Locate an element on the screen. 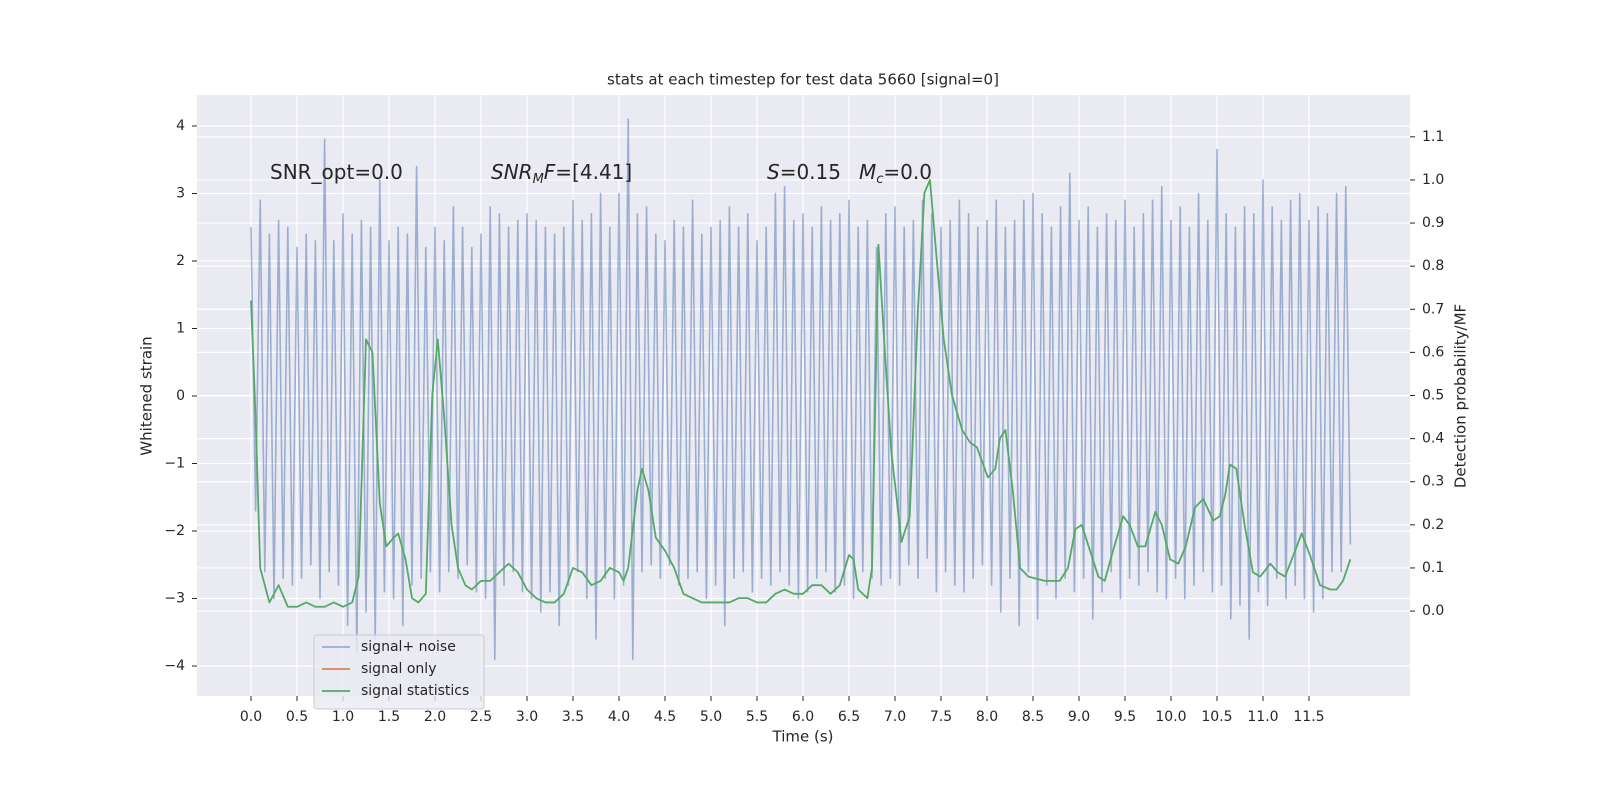 This screenshot has width=1600, height=800. annotation-part: SNR_opt=0.0 is located at coordinates (336, 172).